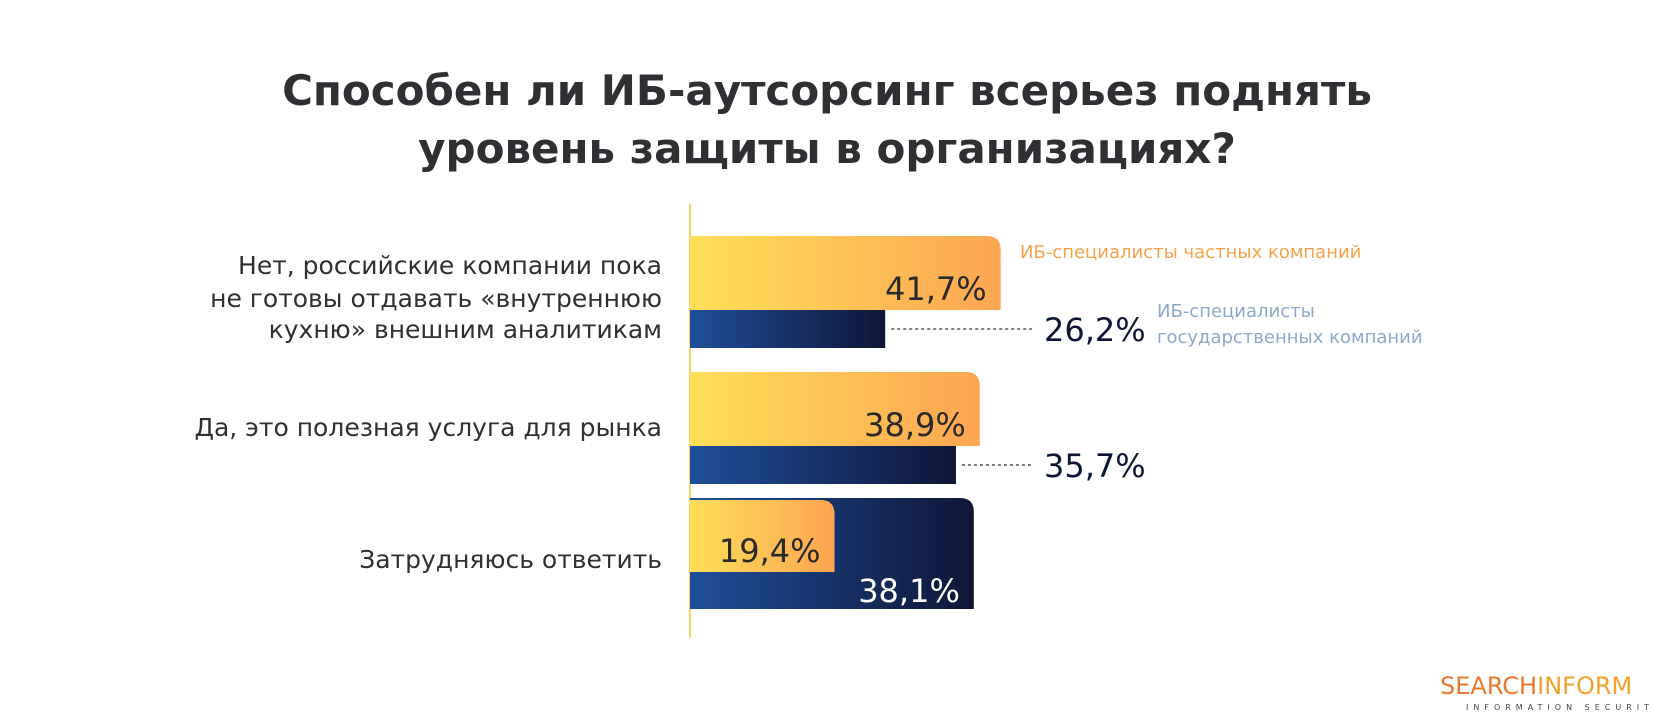 The image size is (1654, 728). Describe the element at coordinates (915, 425) in the screenshot. I see `value-label-private: 38,9%` at that location.